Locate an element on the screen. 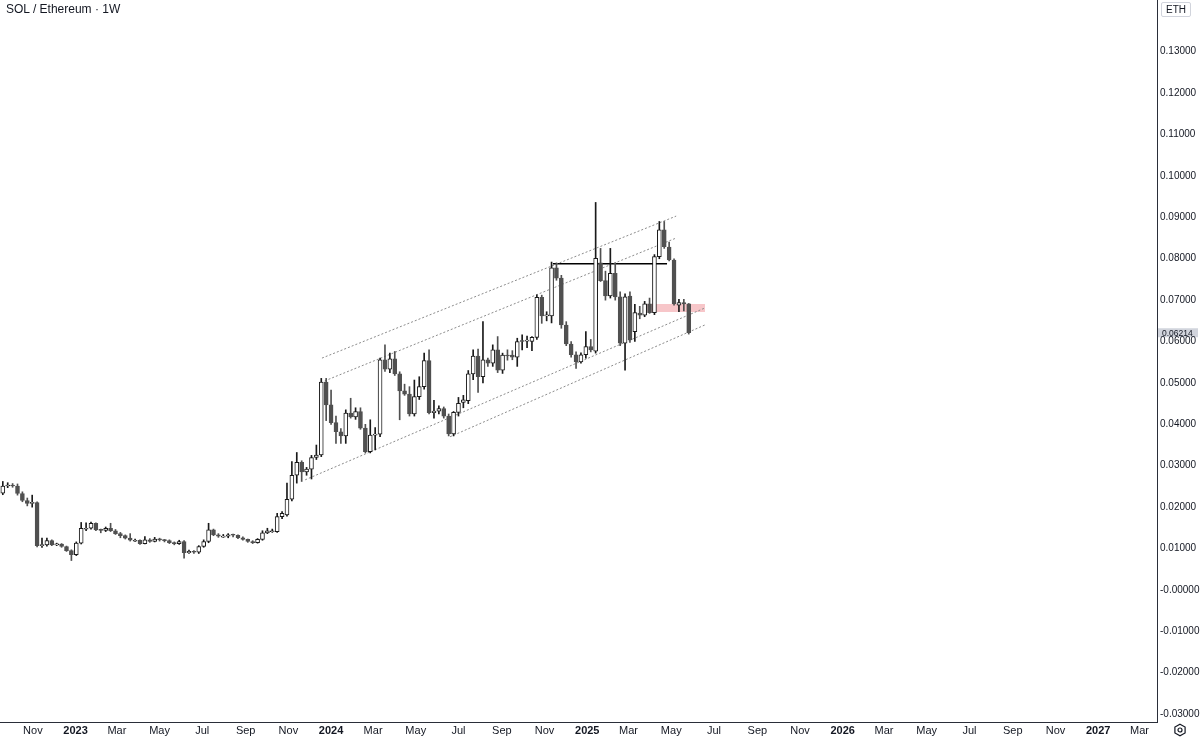 The image size is (1200, 738). y-tick-label: -0.00000 is located at coordinates (1180, 589).